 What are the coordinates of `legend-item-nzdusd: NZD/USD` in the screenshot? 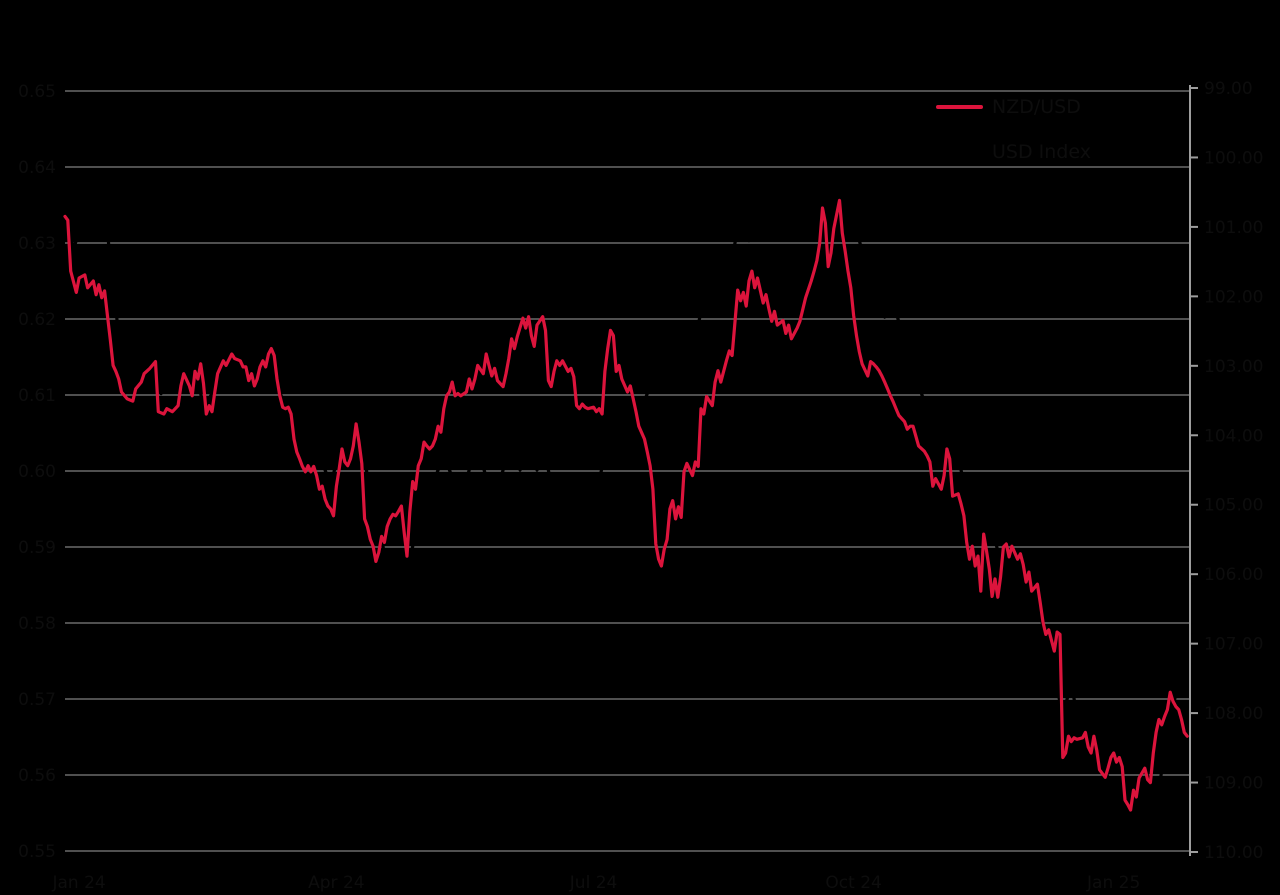 It's located at (1013, 106).